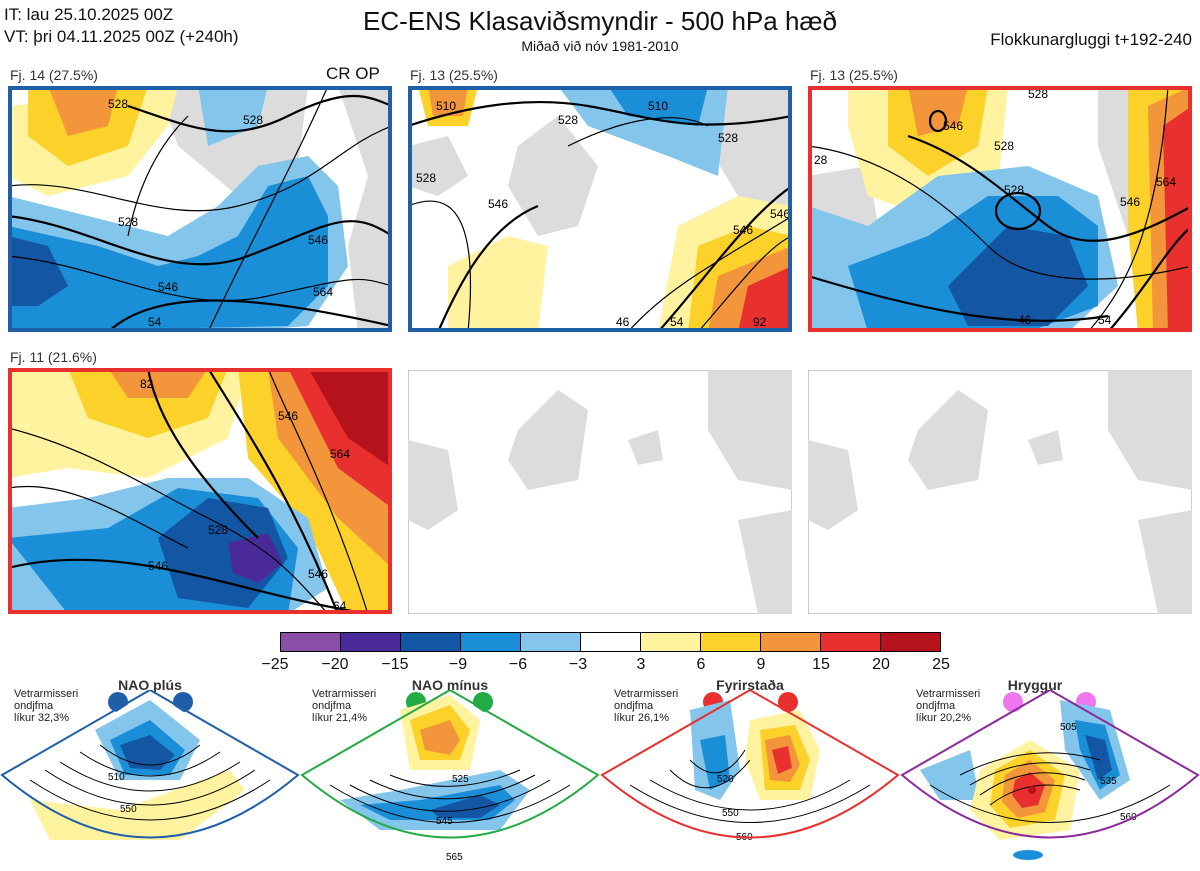 The height and width of the screenshot is (871, 1200). Describe the element at coordinates (1004, 146) in the screenshot. I see `panel-3-contour-label-9: 528` at that location.